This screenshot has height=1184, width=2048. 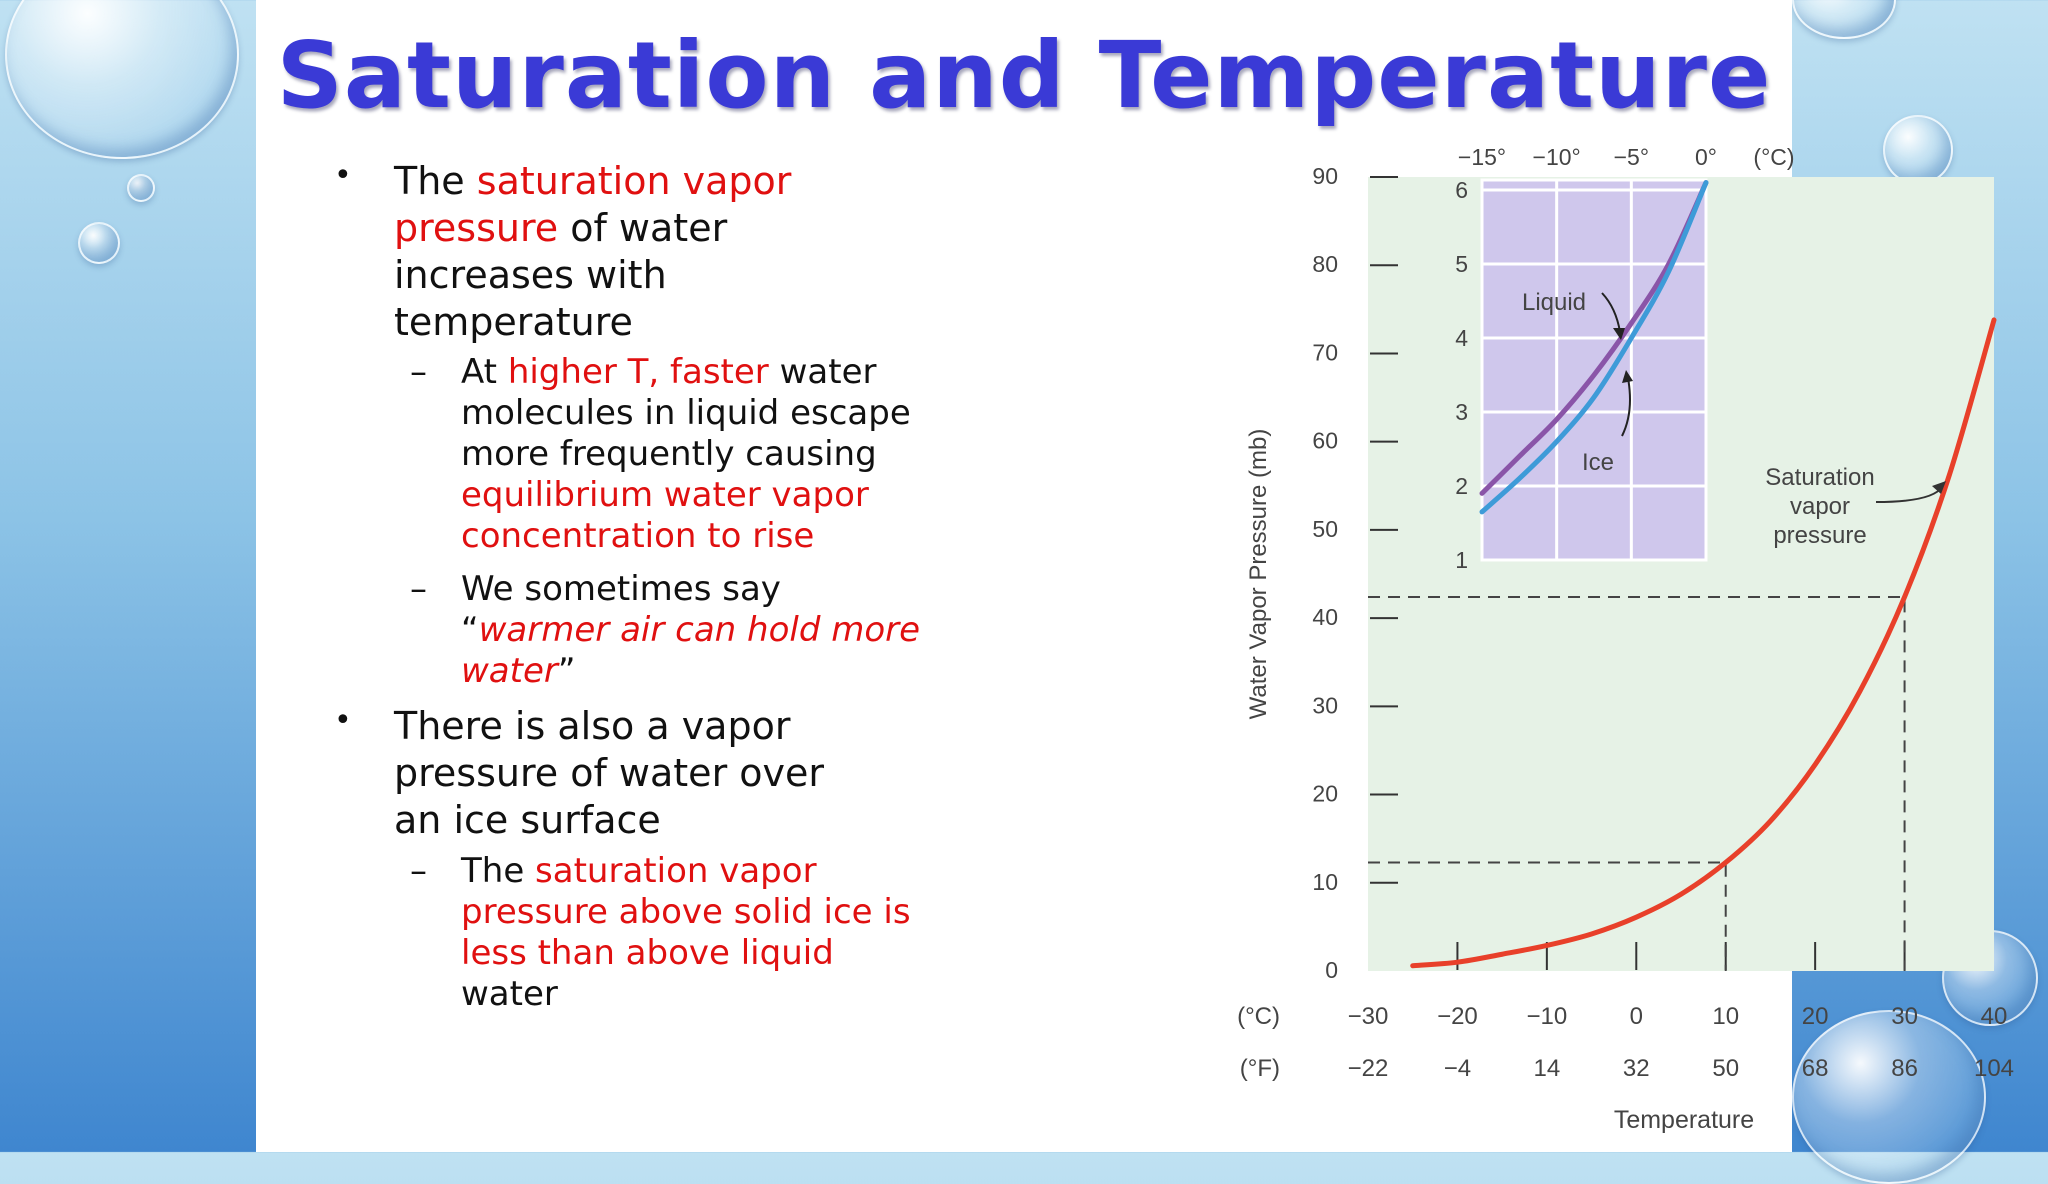 What do you see at coordinates (638, 372) in the screenshot?
I see `text-run-highlight: higher T, faster` at bounding box center [638, 372].